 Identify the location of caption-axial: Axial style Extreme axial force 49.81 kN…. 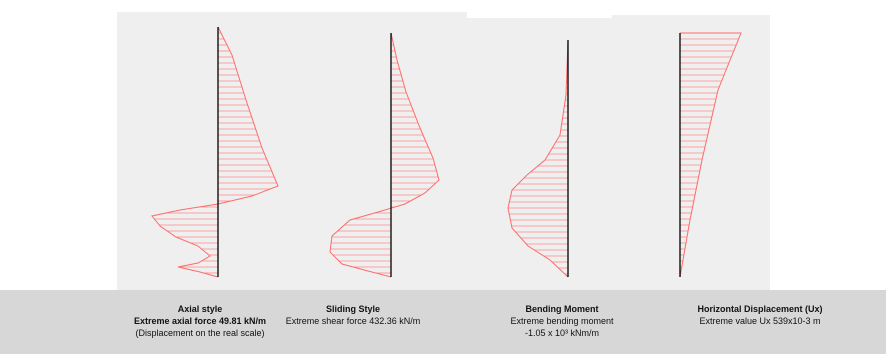
(200, 321).